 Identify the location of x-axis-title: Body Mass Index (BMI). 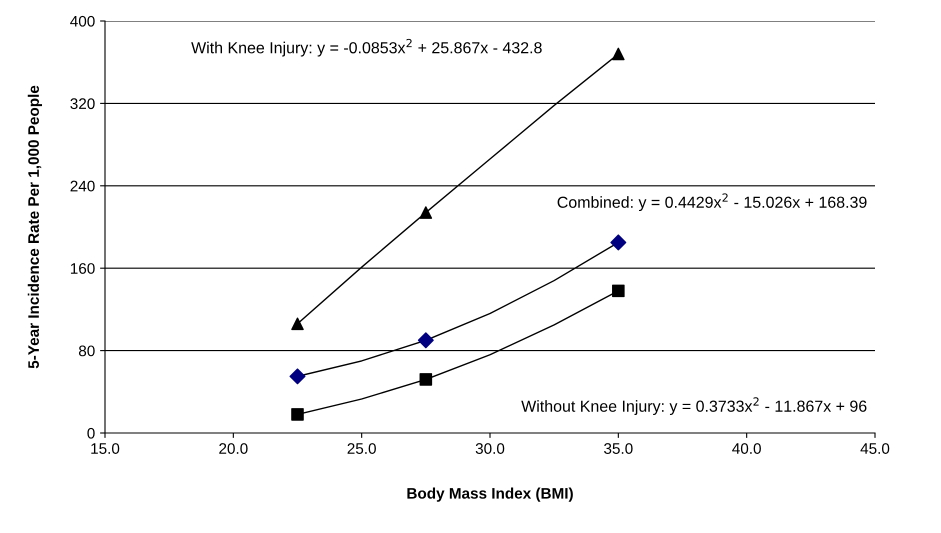
(490, 495).